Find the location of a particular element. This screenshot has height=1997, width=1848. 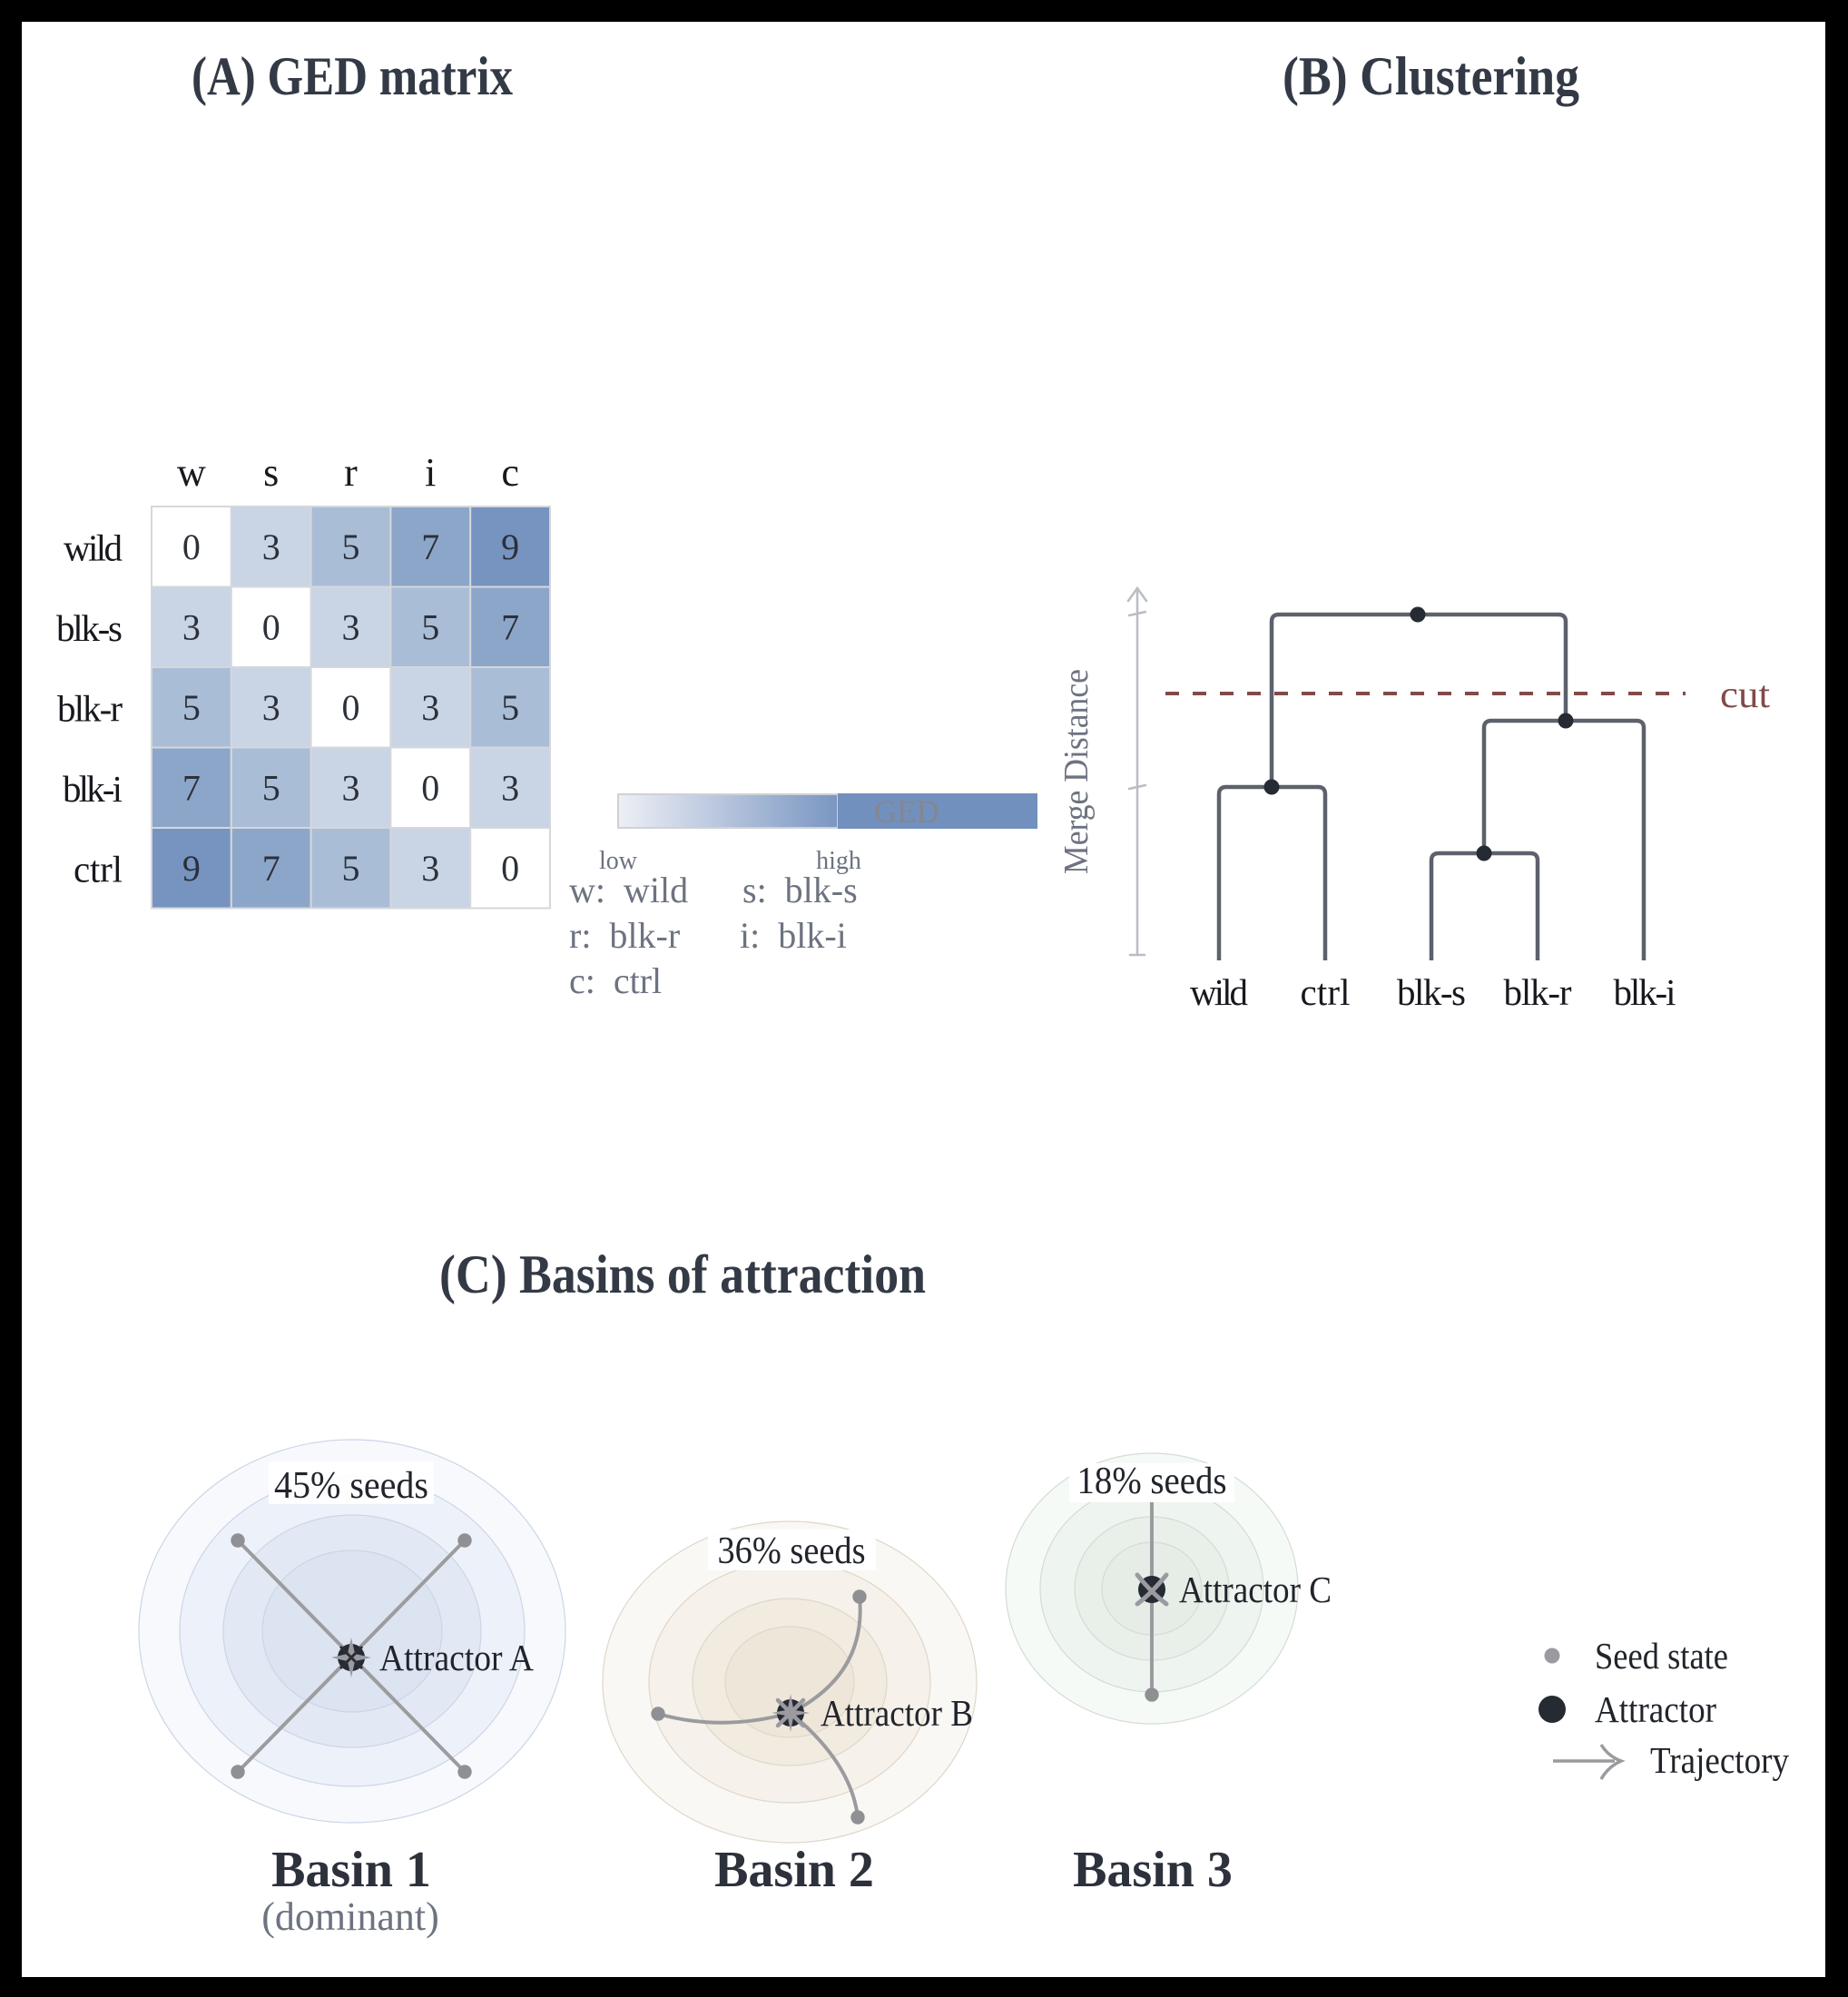

svg-text: high is located at coordinates (838, 861).